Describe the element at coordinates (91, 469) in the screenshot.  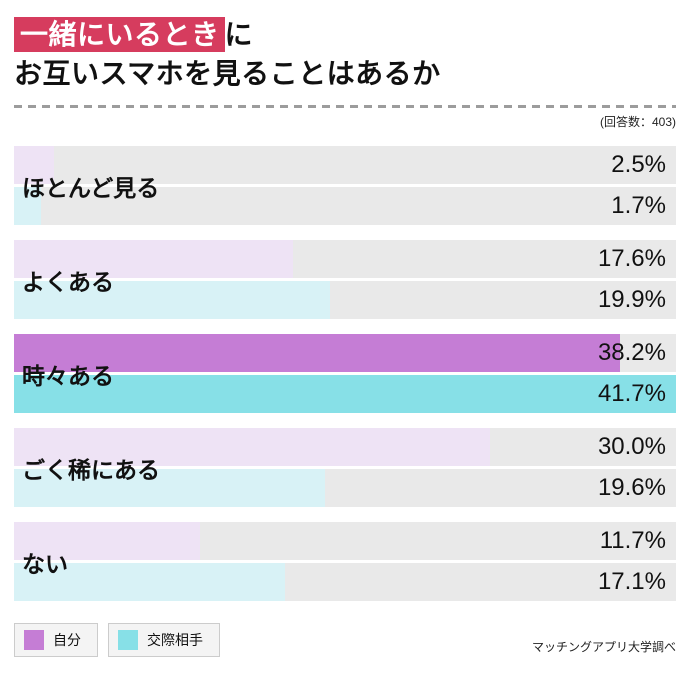
I see `category-label: ごく稀にある` at that location.